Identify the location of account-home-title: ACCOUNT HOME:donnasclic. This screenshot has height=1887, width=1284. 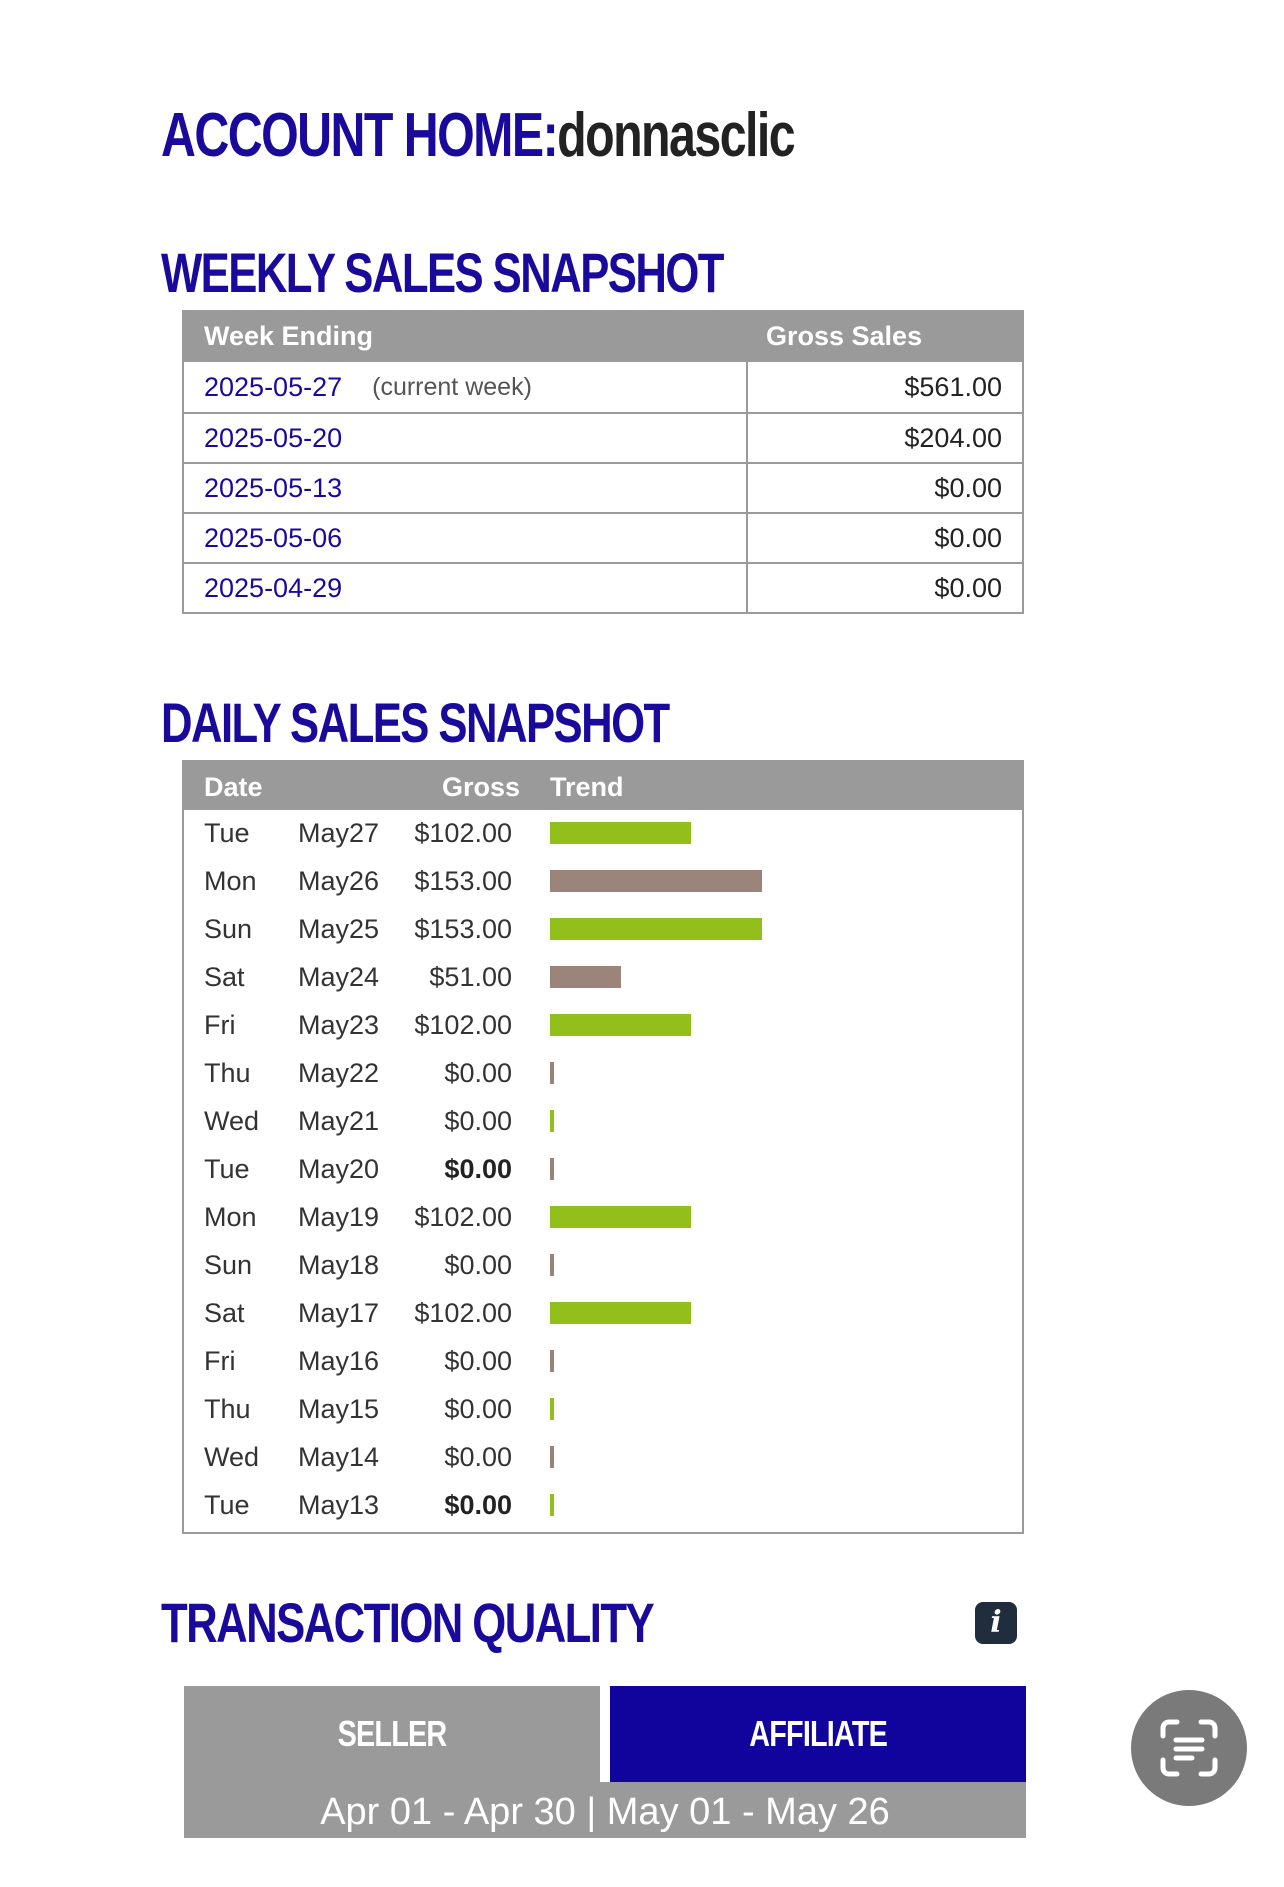
(478, 135).